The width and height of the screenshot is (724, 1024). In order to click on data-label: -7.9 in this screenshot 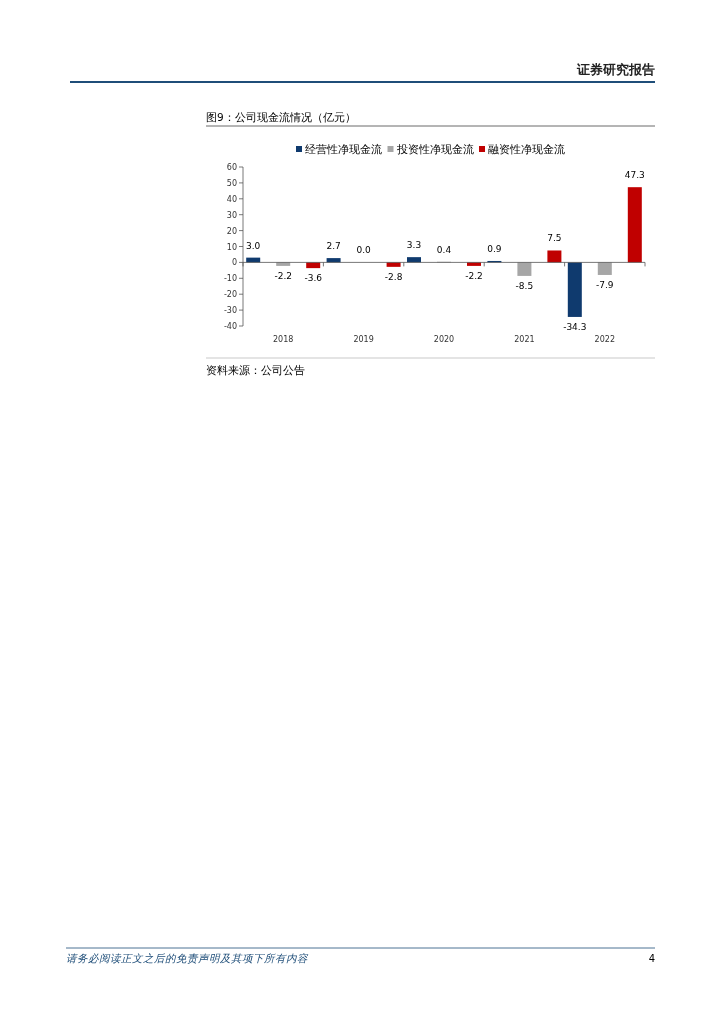, I will do `click(605, 284)`.